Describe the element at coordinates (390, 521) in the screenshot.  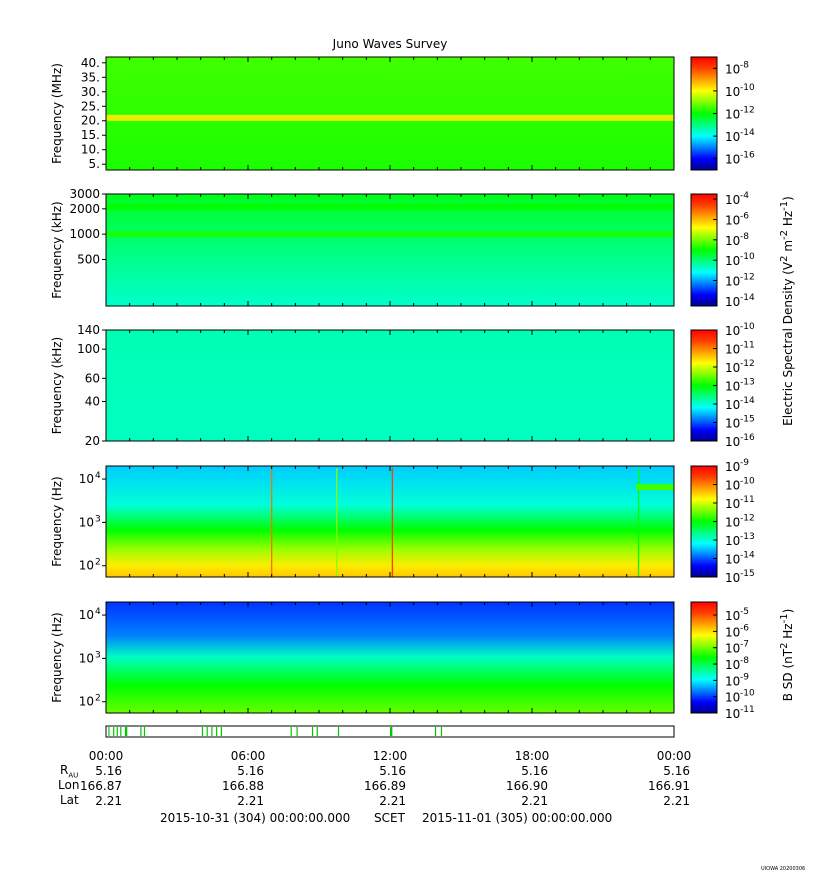
I see `panel-4-spectrogram` at that location.